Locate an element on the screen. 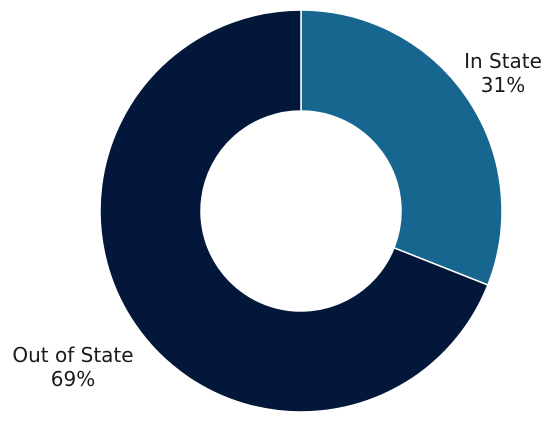 The height and width of the screenshot is (424, 556). slice-value-out-of-state: 69% is located at coordinates (73, 379).